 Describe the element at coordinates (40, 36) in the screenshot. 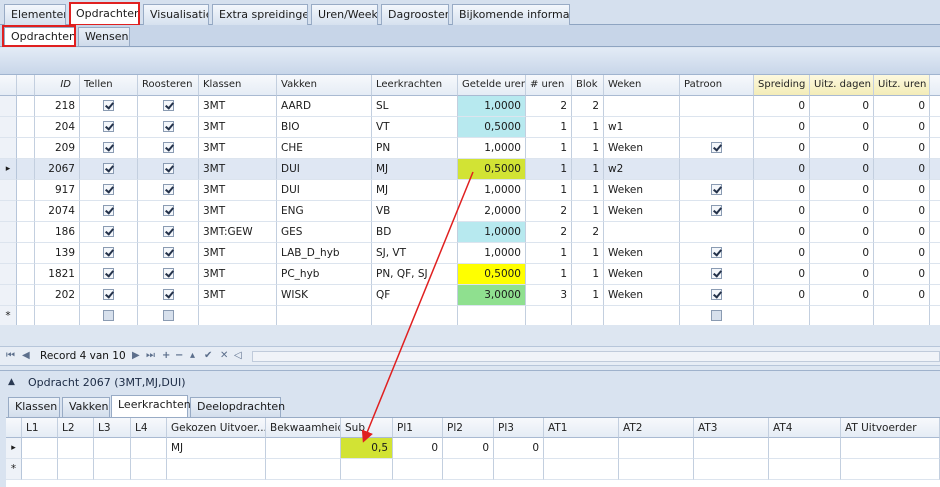

I see `subtab-opdrachten: Opdrachten` at that location.